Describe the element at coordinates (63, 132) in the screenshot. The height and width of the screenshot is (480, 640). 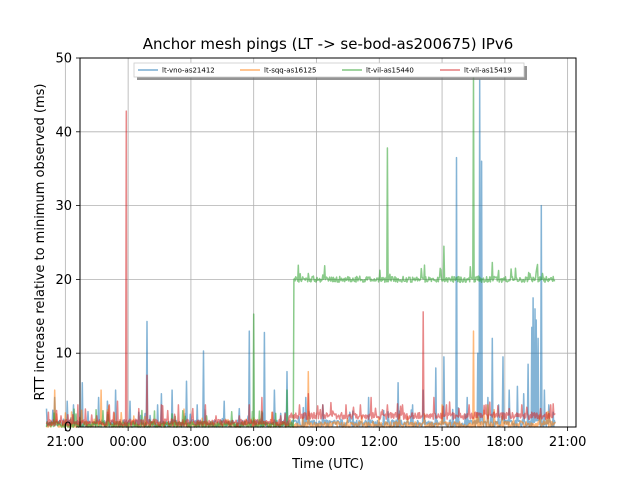
I see `y-tick-label: 40` at that location.